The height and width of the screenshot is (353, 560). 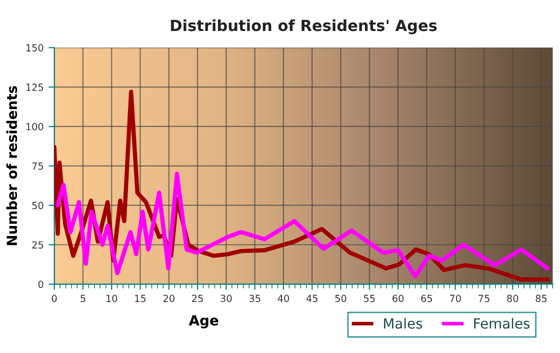 What do you see at coordinates (340, 298) in the screenshot?
I see `x-tick-label: 50` at bounding box center [340, 298].